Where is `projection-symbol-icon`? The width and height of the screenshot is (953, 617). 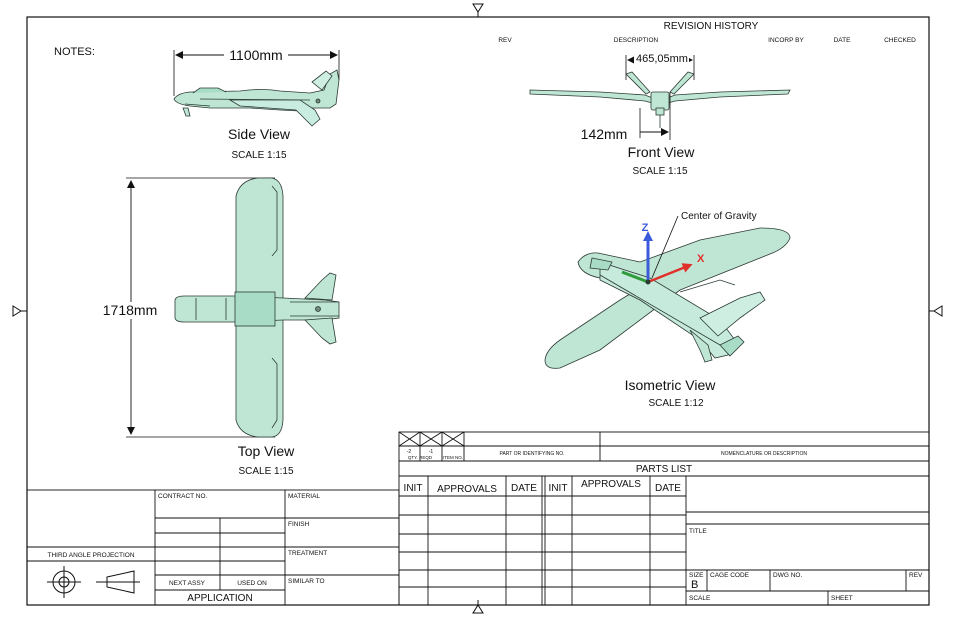 projection-symbol-icon is located at coordinates (93, 582).